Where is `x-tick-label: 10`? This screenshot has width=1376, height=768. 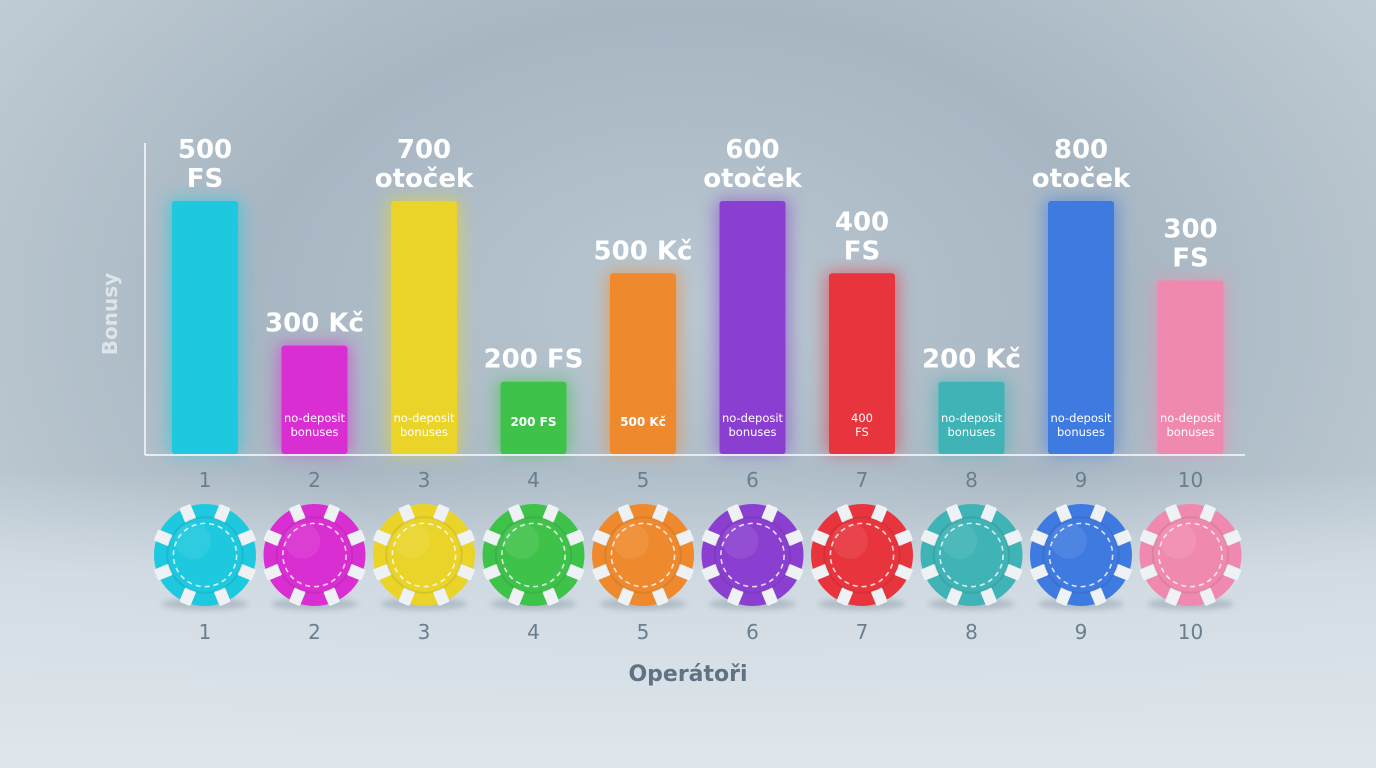 x-tick-label: 10 is located at coordinates (1190, 480).